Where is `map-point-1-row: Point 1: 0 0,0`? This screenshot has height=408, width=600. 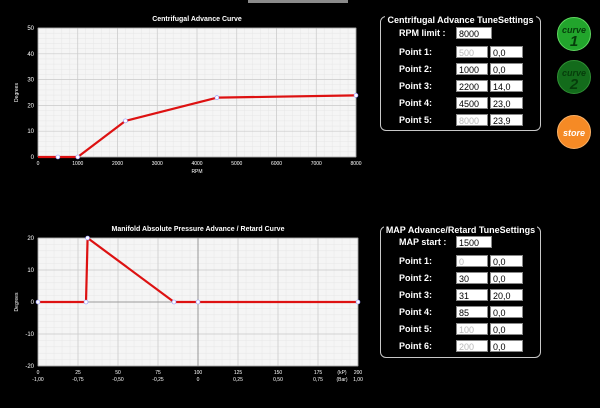
map-point-1-row: Point 1: 0 0,0 is located at coordinates (460, 262).